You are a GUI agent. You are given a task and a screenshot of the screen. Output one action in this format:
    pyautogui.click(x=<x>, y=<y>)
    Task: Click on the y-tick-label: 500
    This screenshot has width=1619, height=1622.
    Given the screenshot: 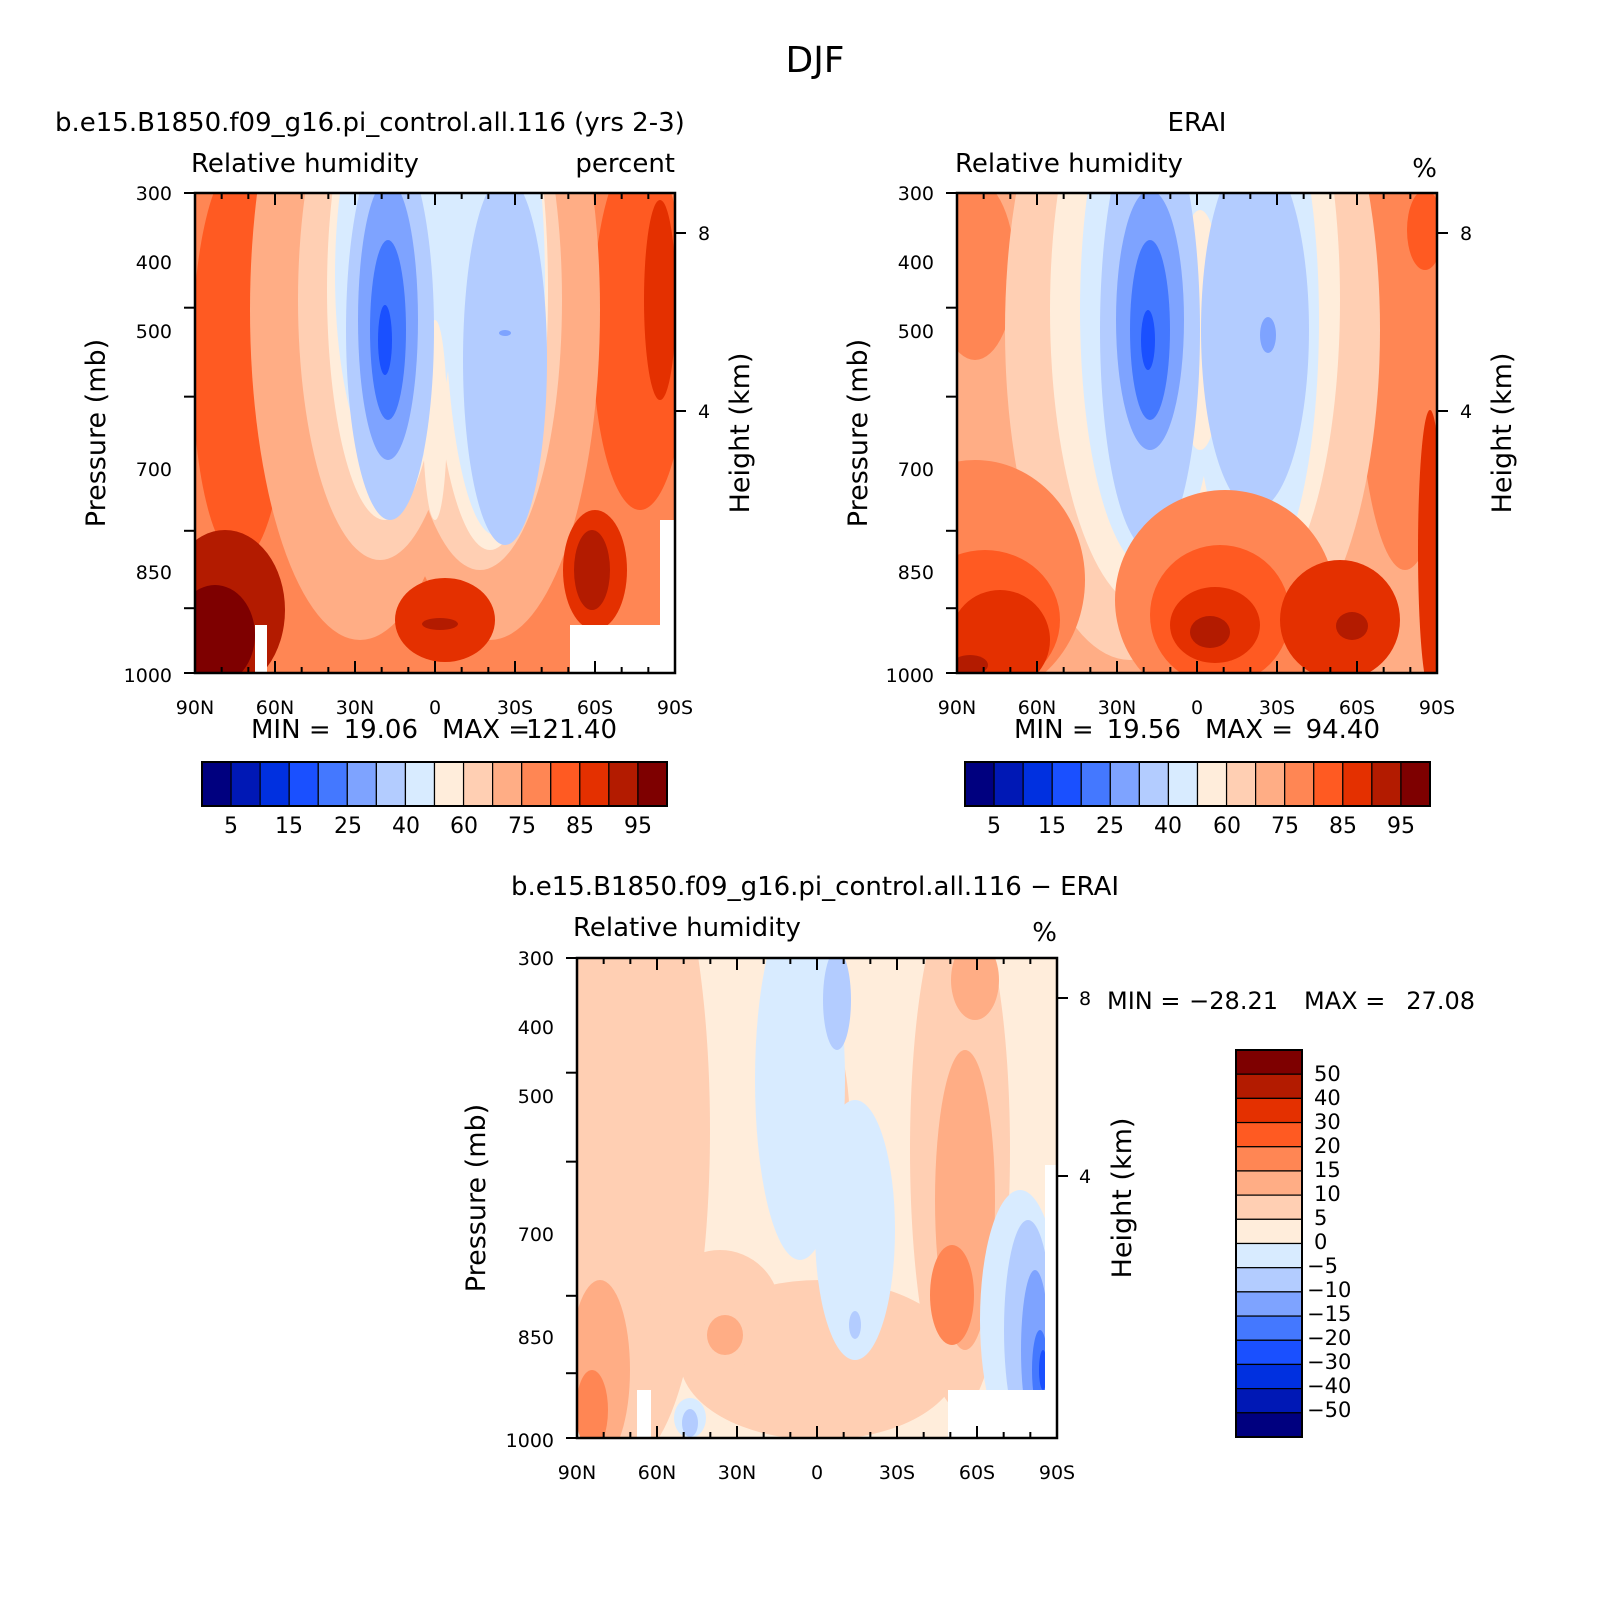 What is the action you would take?
    pyautogui.click(x=916, y=332)
    